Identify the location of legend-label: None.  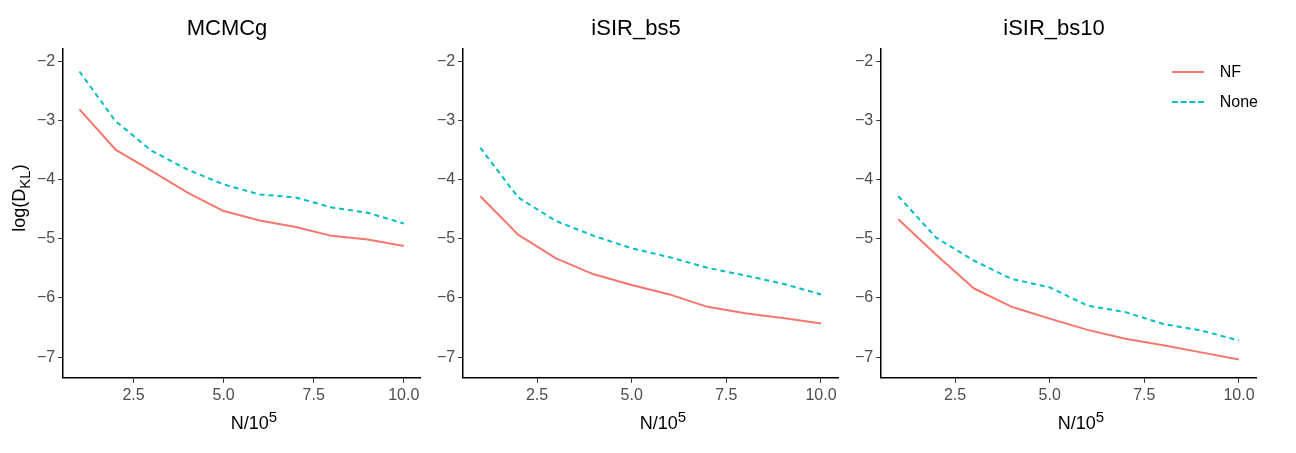
(1238, 102).